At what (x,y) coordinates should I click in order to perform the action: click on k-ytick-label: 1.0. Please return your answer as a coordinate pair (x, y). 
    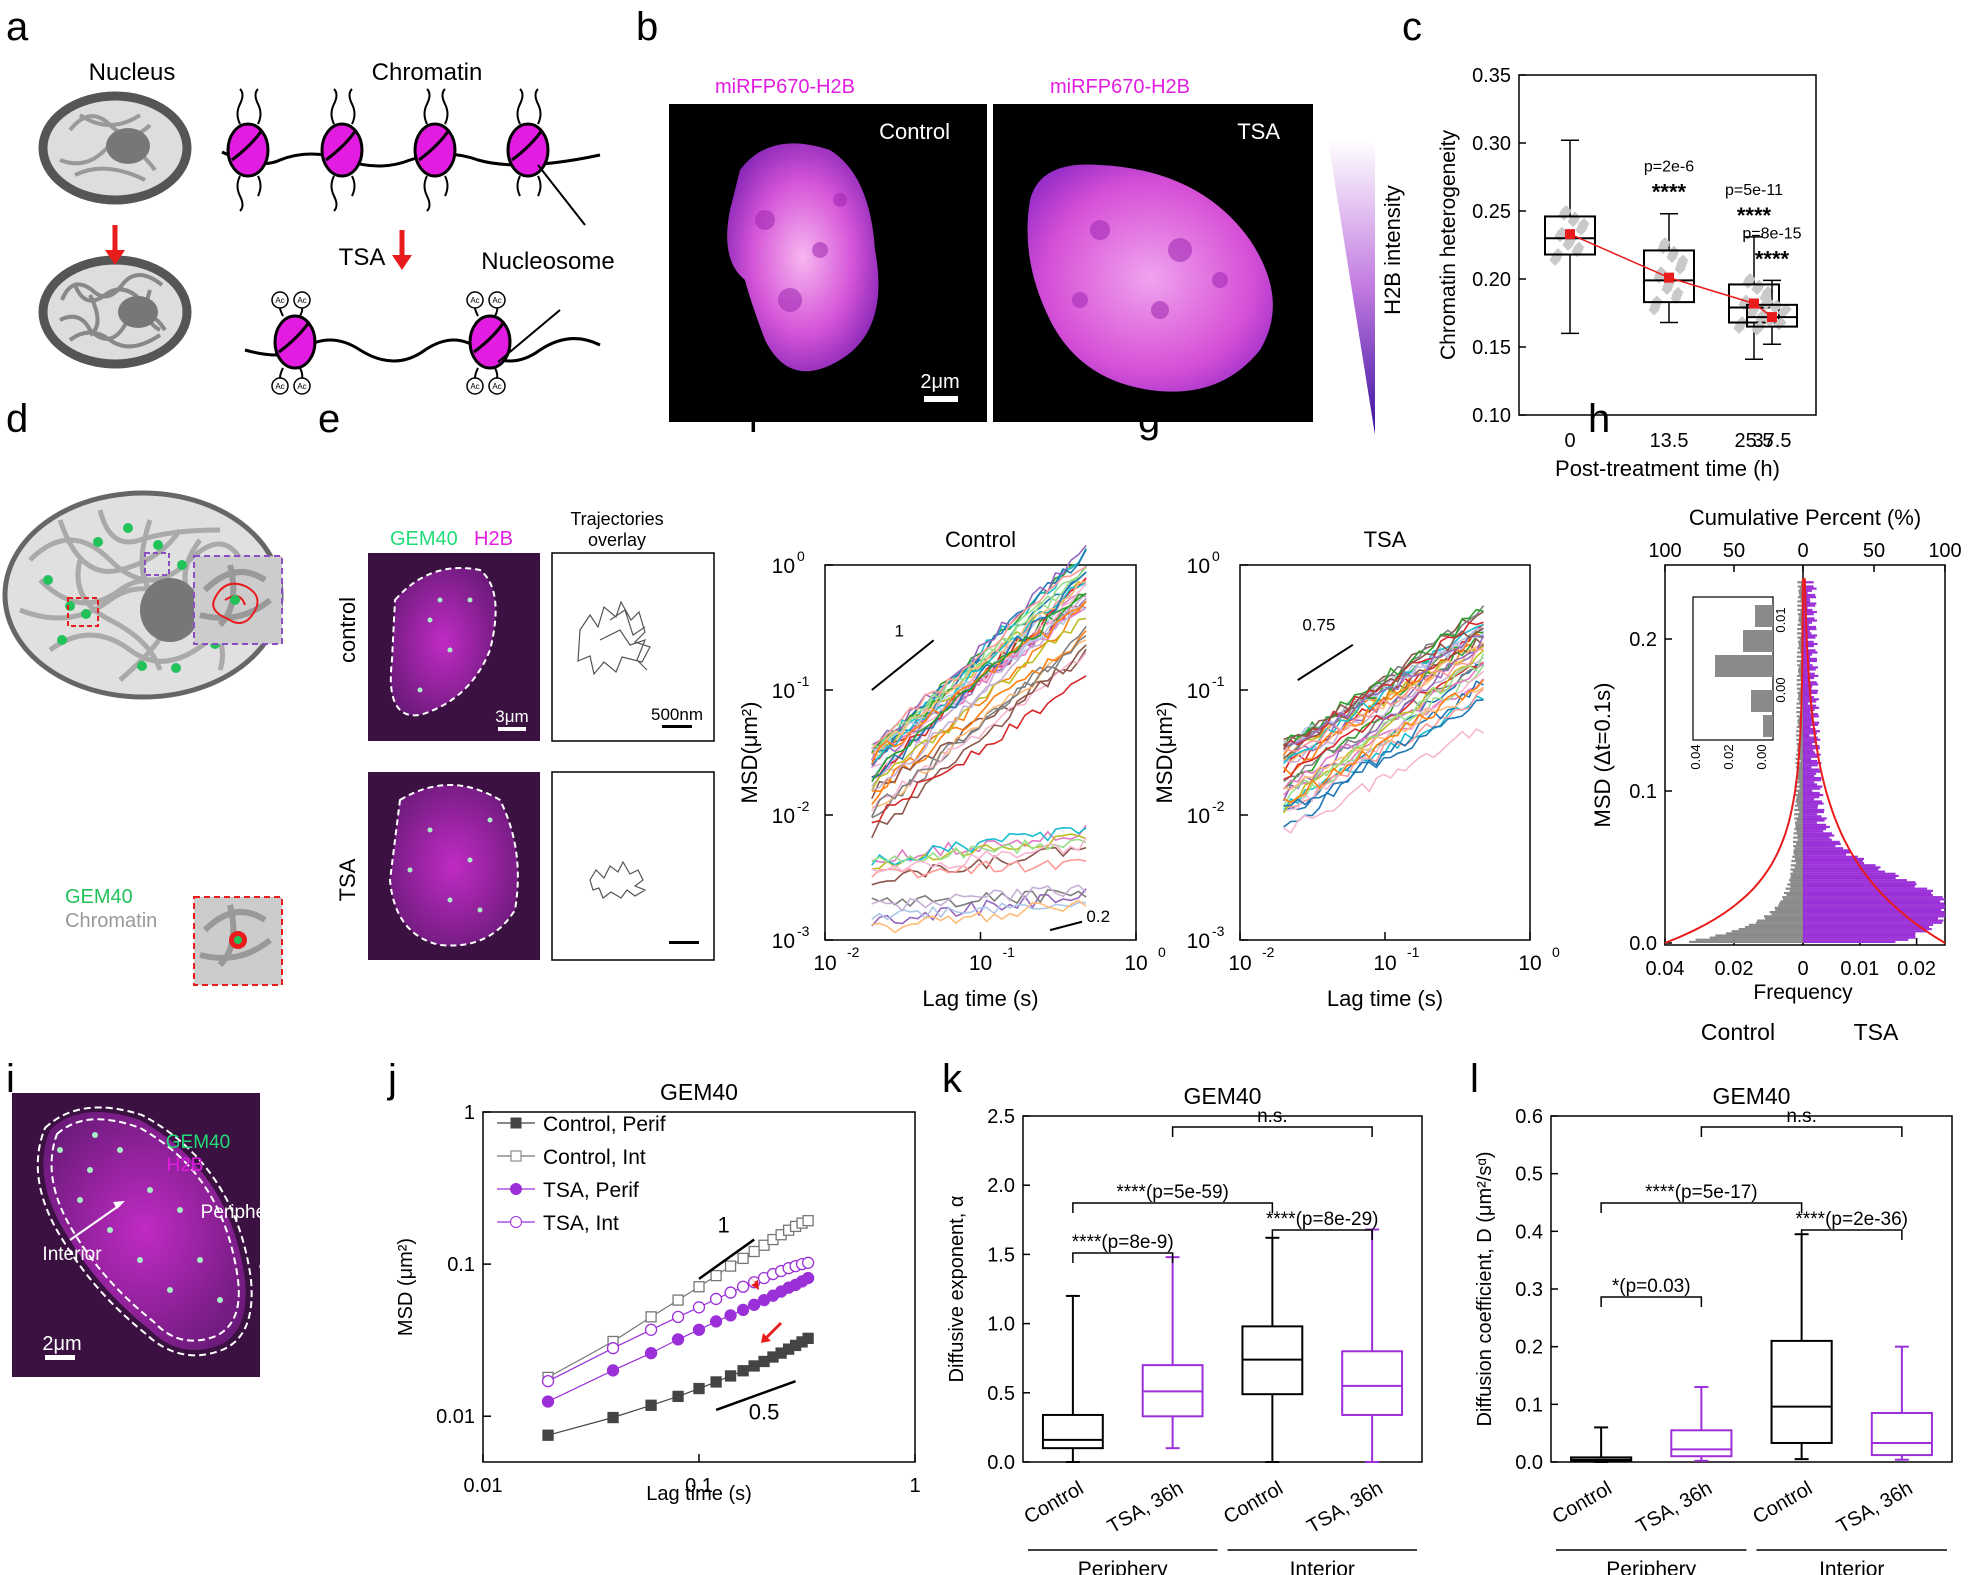
    Looking at the image, I should click on (1001, 1325).